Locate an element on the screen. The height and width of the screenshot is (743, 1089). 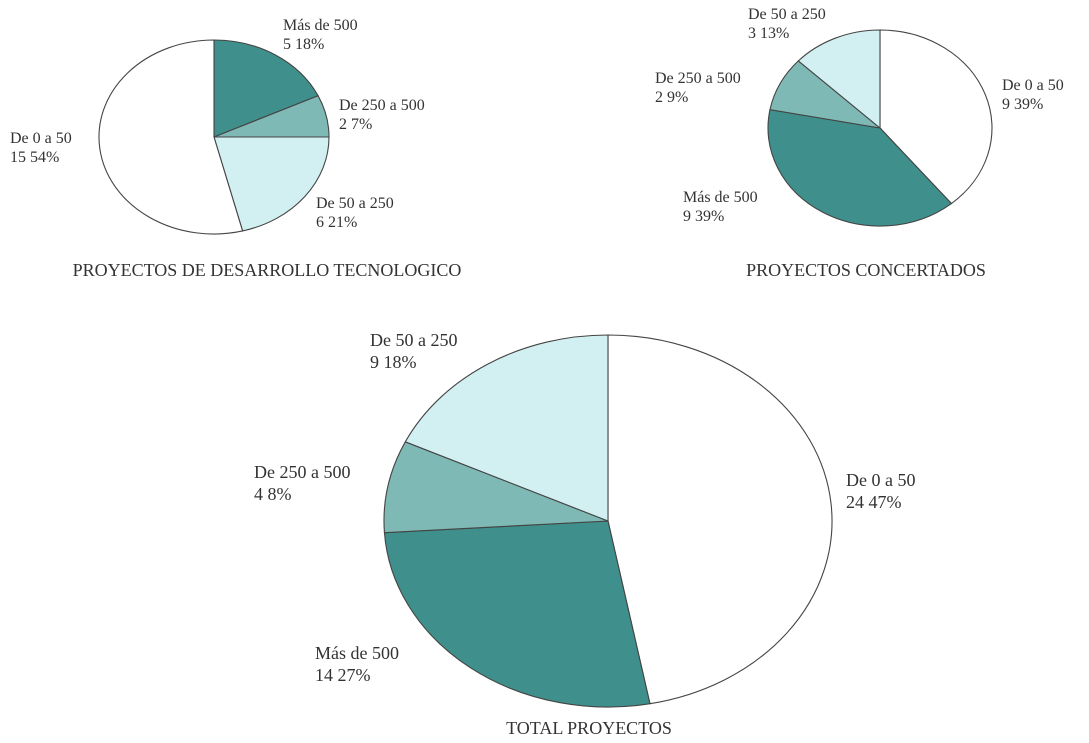
slice-value-label-mas-de-500: 9 39% is located at coordinates (703, 216).